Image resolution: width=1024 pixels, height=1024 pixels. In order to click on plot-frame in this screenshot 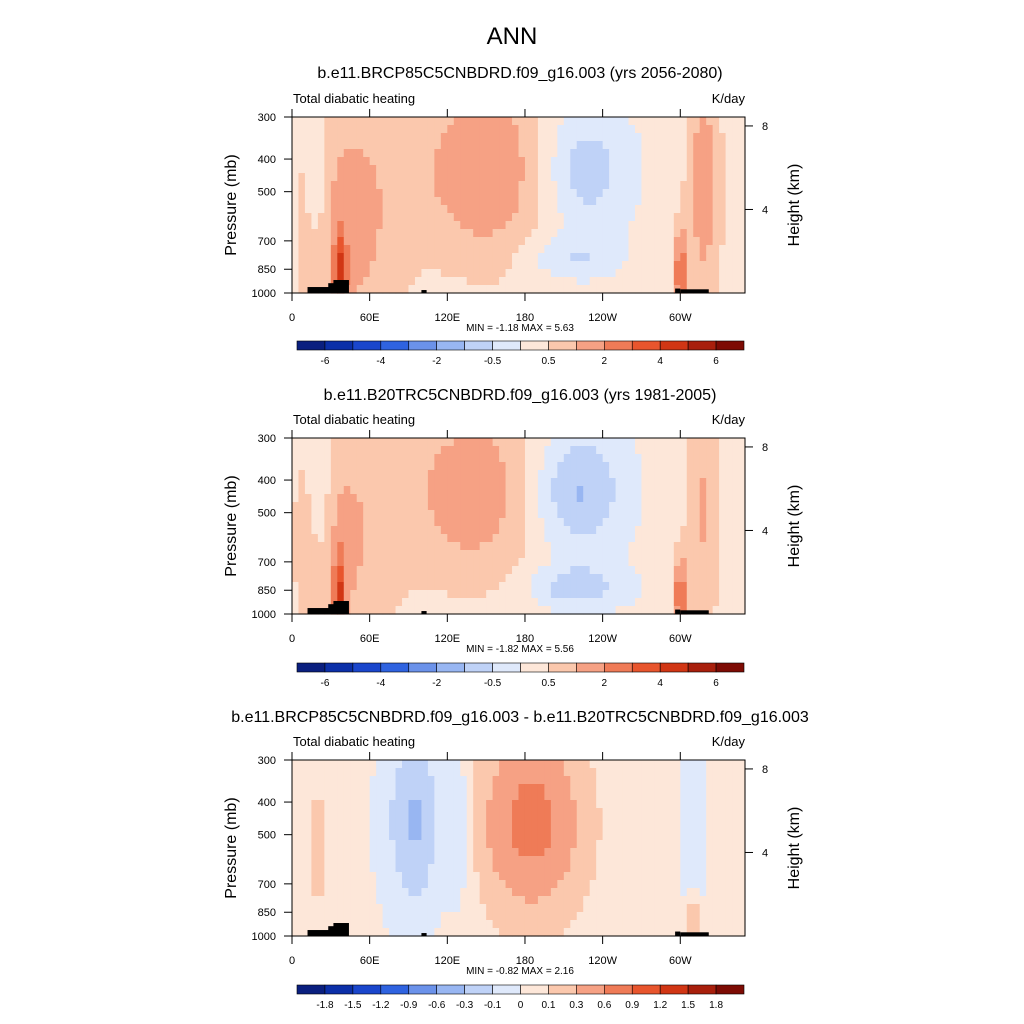, I will do `click(518, 205)`.